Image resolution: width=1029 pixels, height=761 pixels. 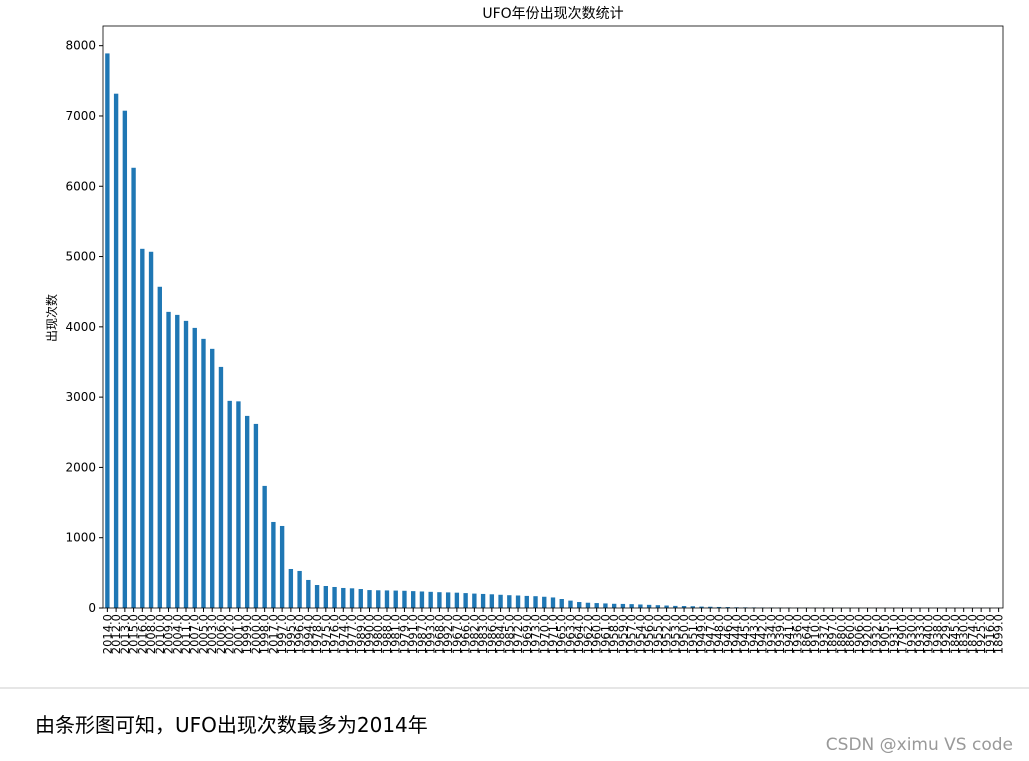 What do you see at coordinates (203, 634) in the screenshot?
I see `x-tick-label: 2005.0` at bounding box center [203, 634].